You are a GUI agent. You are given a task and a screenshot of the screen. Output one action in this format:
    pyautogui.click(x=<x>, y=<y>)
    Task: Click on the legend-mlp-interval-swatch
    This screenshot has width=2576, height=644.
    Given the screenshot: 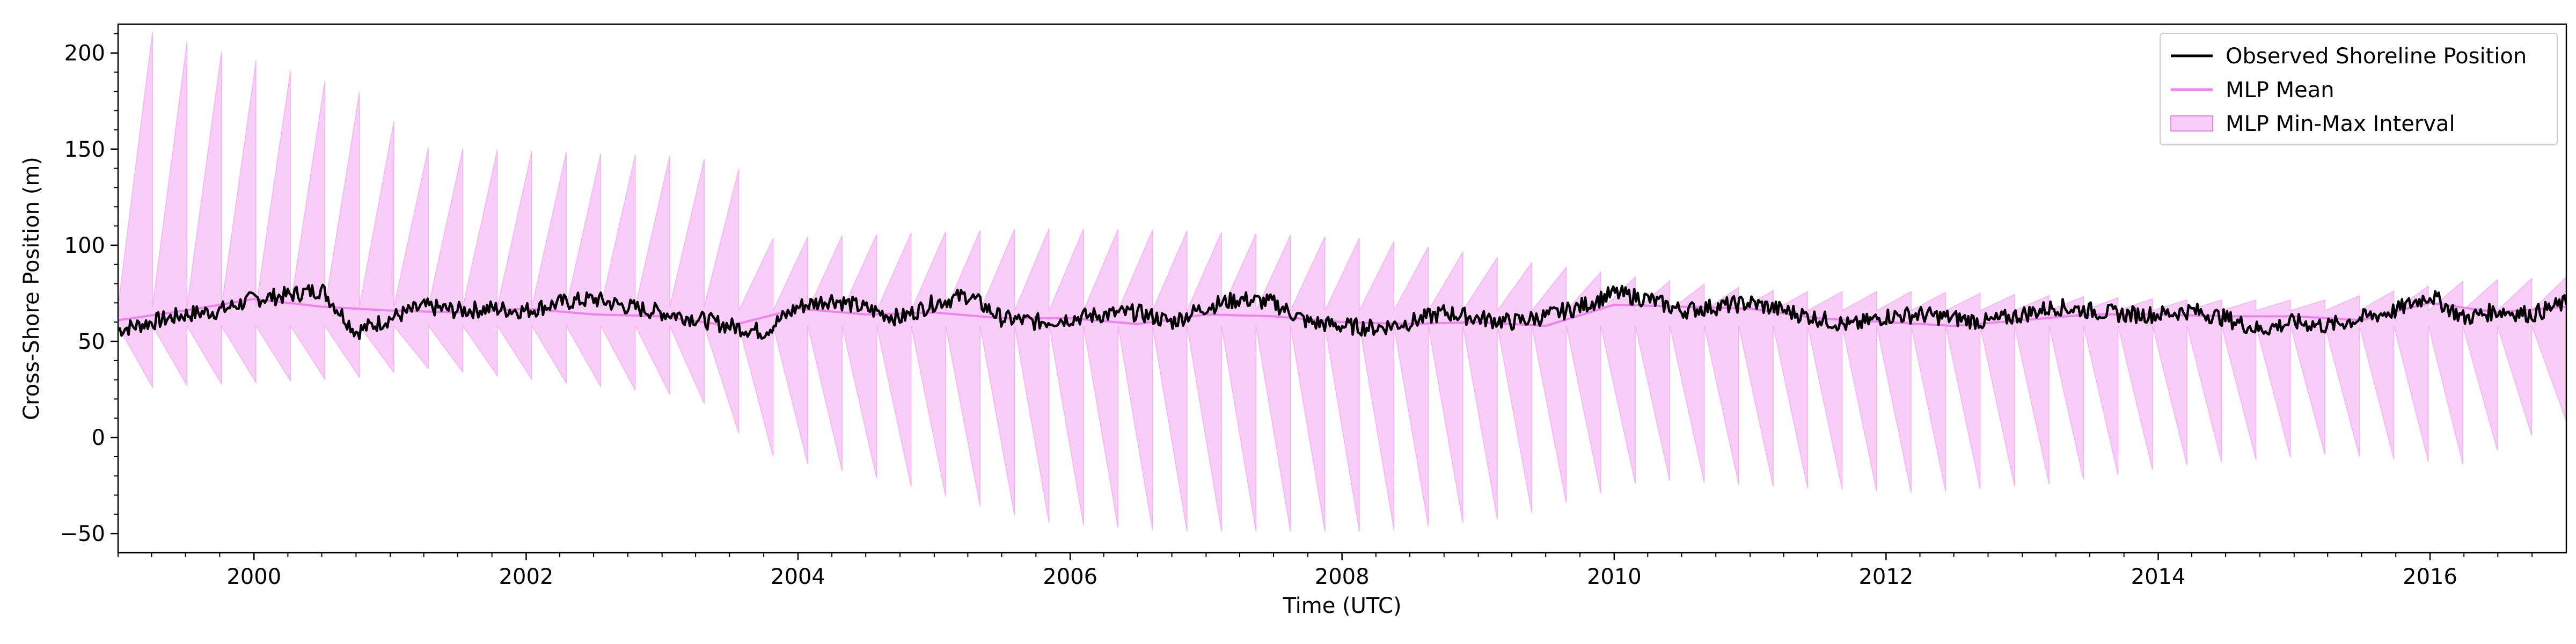 What is the action you would take?
    pyautogui.click(x=2191, y=123)
    